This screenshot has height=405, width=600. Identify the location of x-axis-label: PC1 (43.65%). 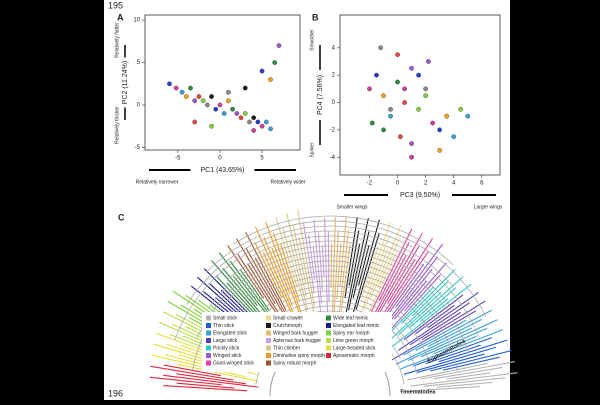
(223, 170).